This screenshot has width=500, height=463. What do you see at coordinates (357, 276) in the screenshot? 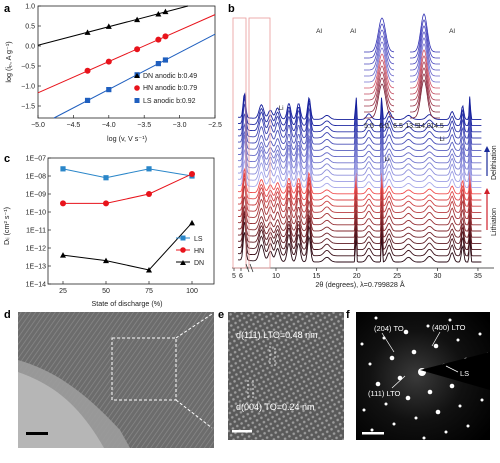
I see `x-tick-label: 20` at bounding box center [357, 276].